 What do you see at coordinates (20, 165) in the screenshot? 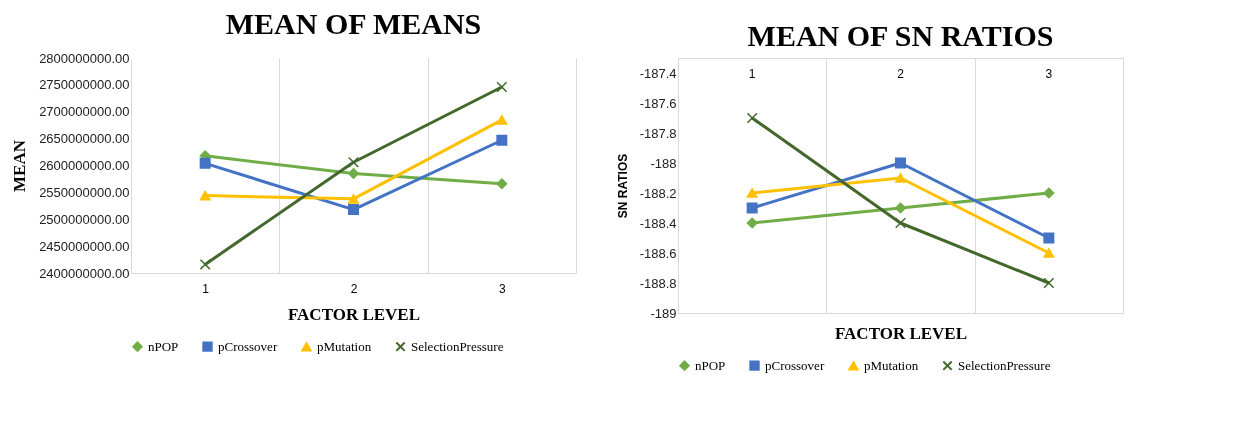
I see `y-axis-title: MEAN` at bounding box center [20, 165].